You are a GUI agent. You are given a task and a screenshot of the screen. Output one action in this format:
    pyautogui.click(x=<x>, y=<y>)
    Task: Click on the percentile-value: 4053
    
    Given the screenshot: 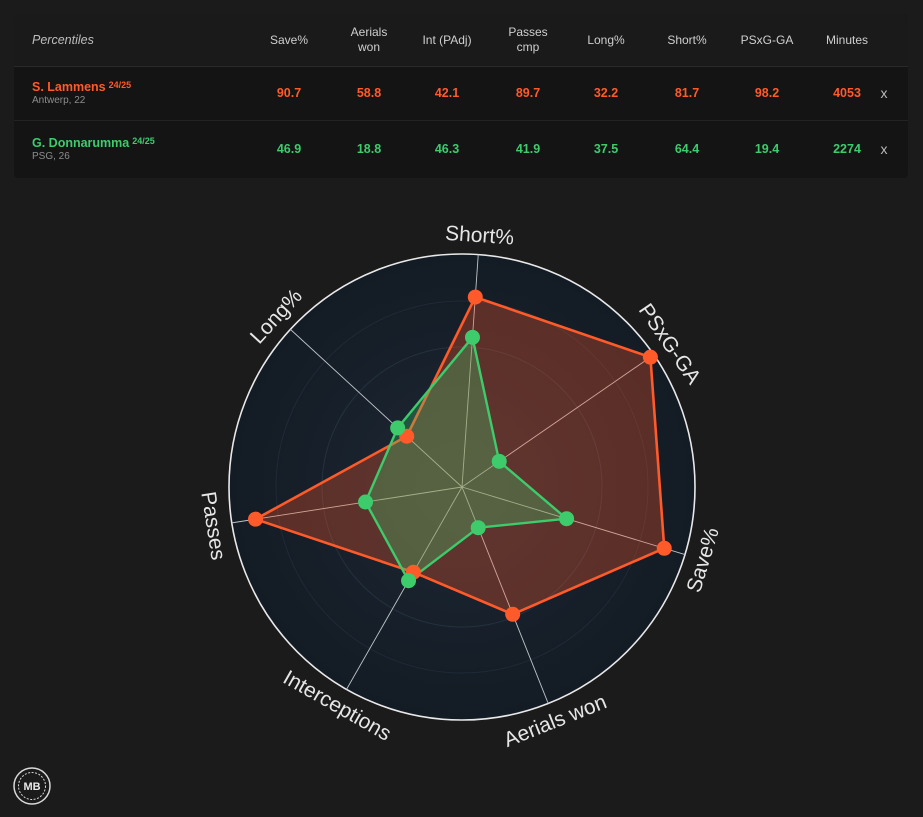 What is the action you would take?
    pyautogui.click(x=847, y=92)
    